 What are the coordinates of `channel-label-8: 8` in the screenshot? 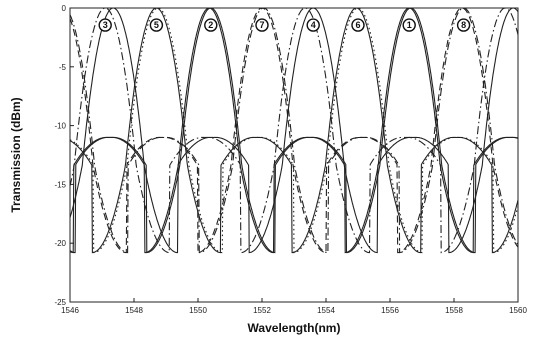 It's located at (463, 25).